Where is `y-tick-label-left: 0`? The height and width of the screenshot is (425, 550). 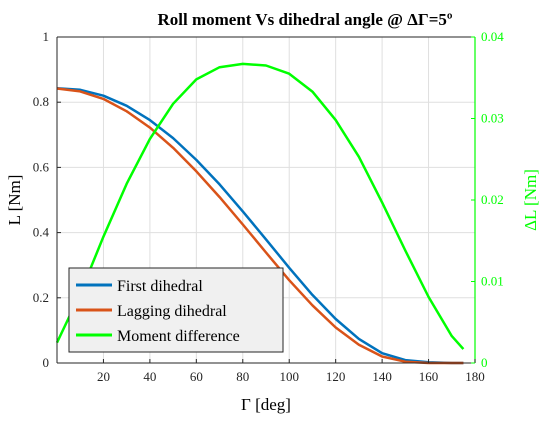 y-tick-label-left: 0 is located at coordinates (46, 362).